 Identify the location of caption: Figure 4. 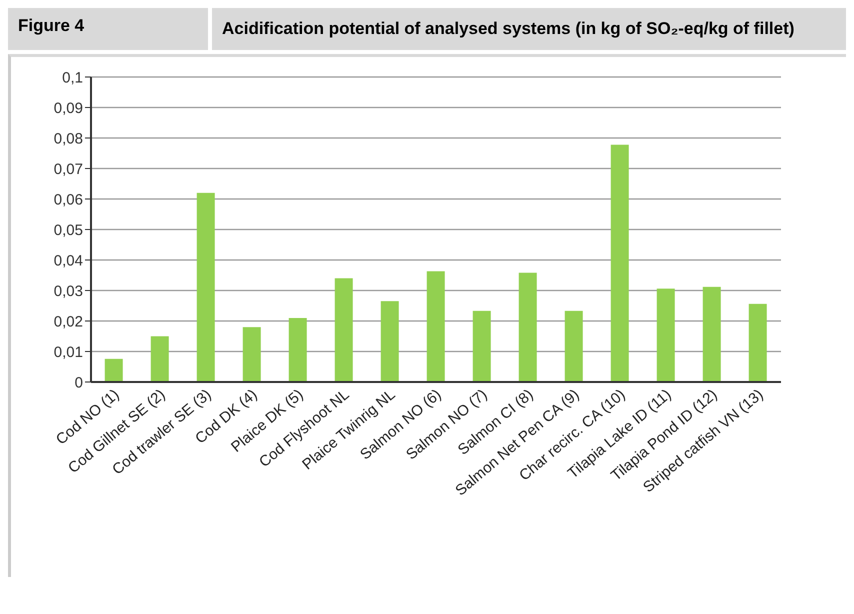
(52, 26).